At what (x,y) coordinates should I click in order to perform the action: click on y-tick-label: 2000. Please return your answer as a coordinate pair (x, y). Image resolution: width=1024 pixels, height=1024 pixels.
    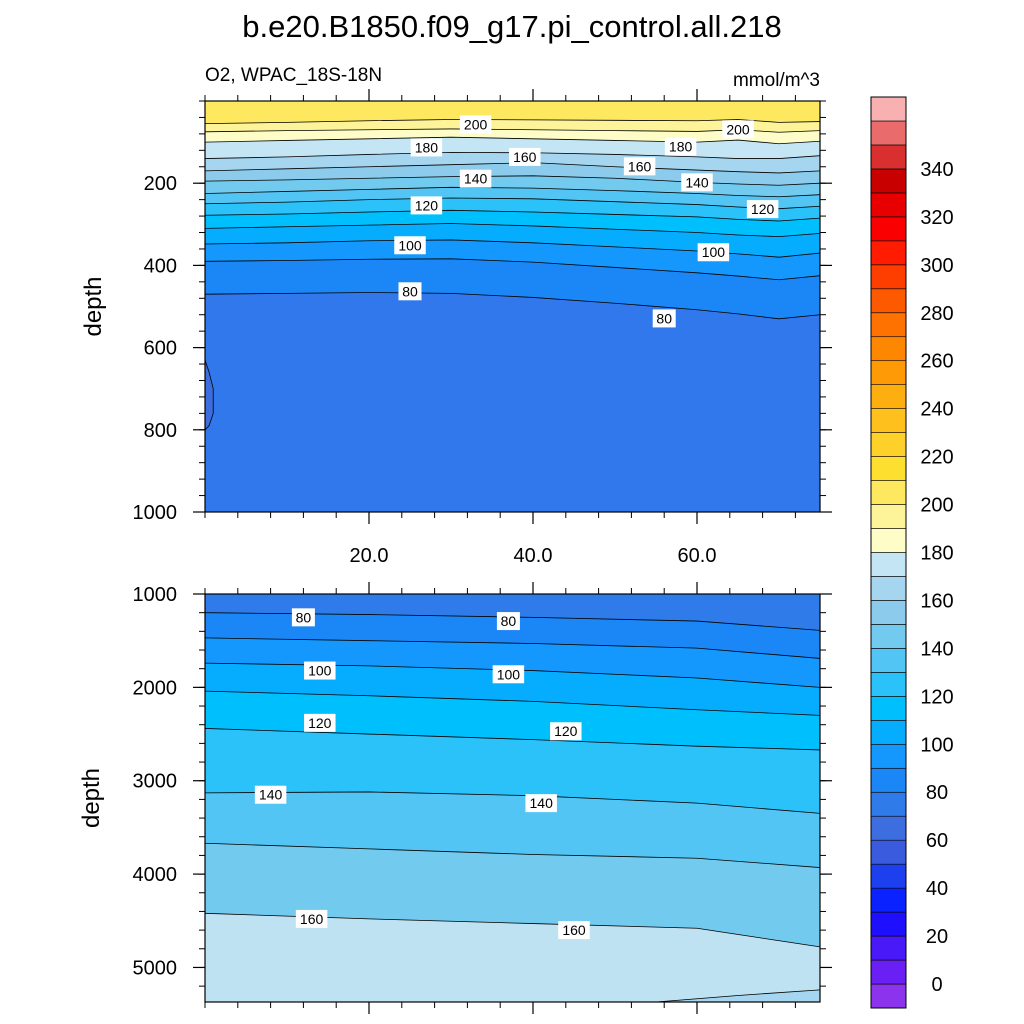
    Looking at the image, I should click on (155, 688).